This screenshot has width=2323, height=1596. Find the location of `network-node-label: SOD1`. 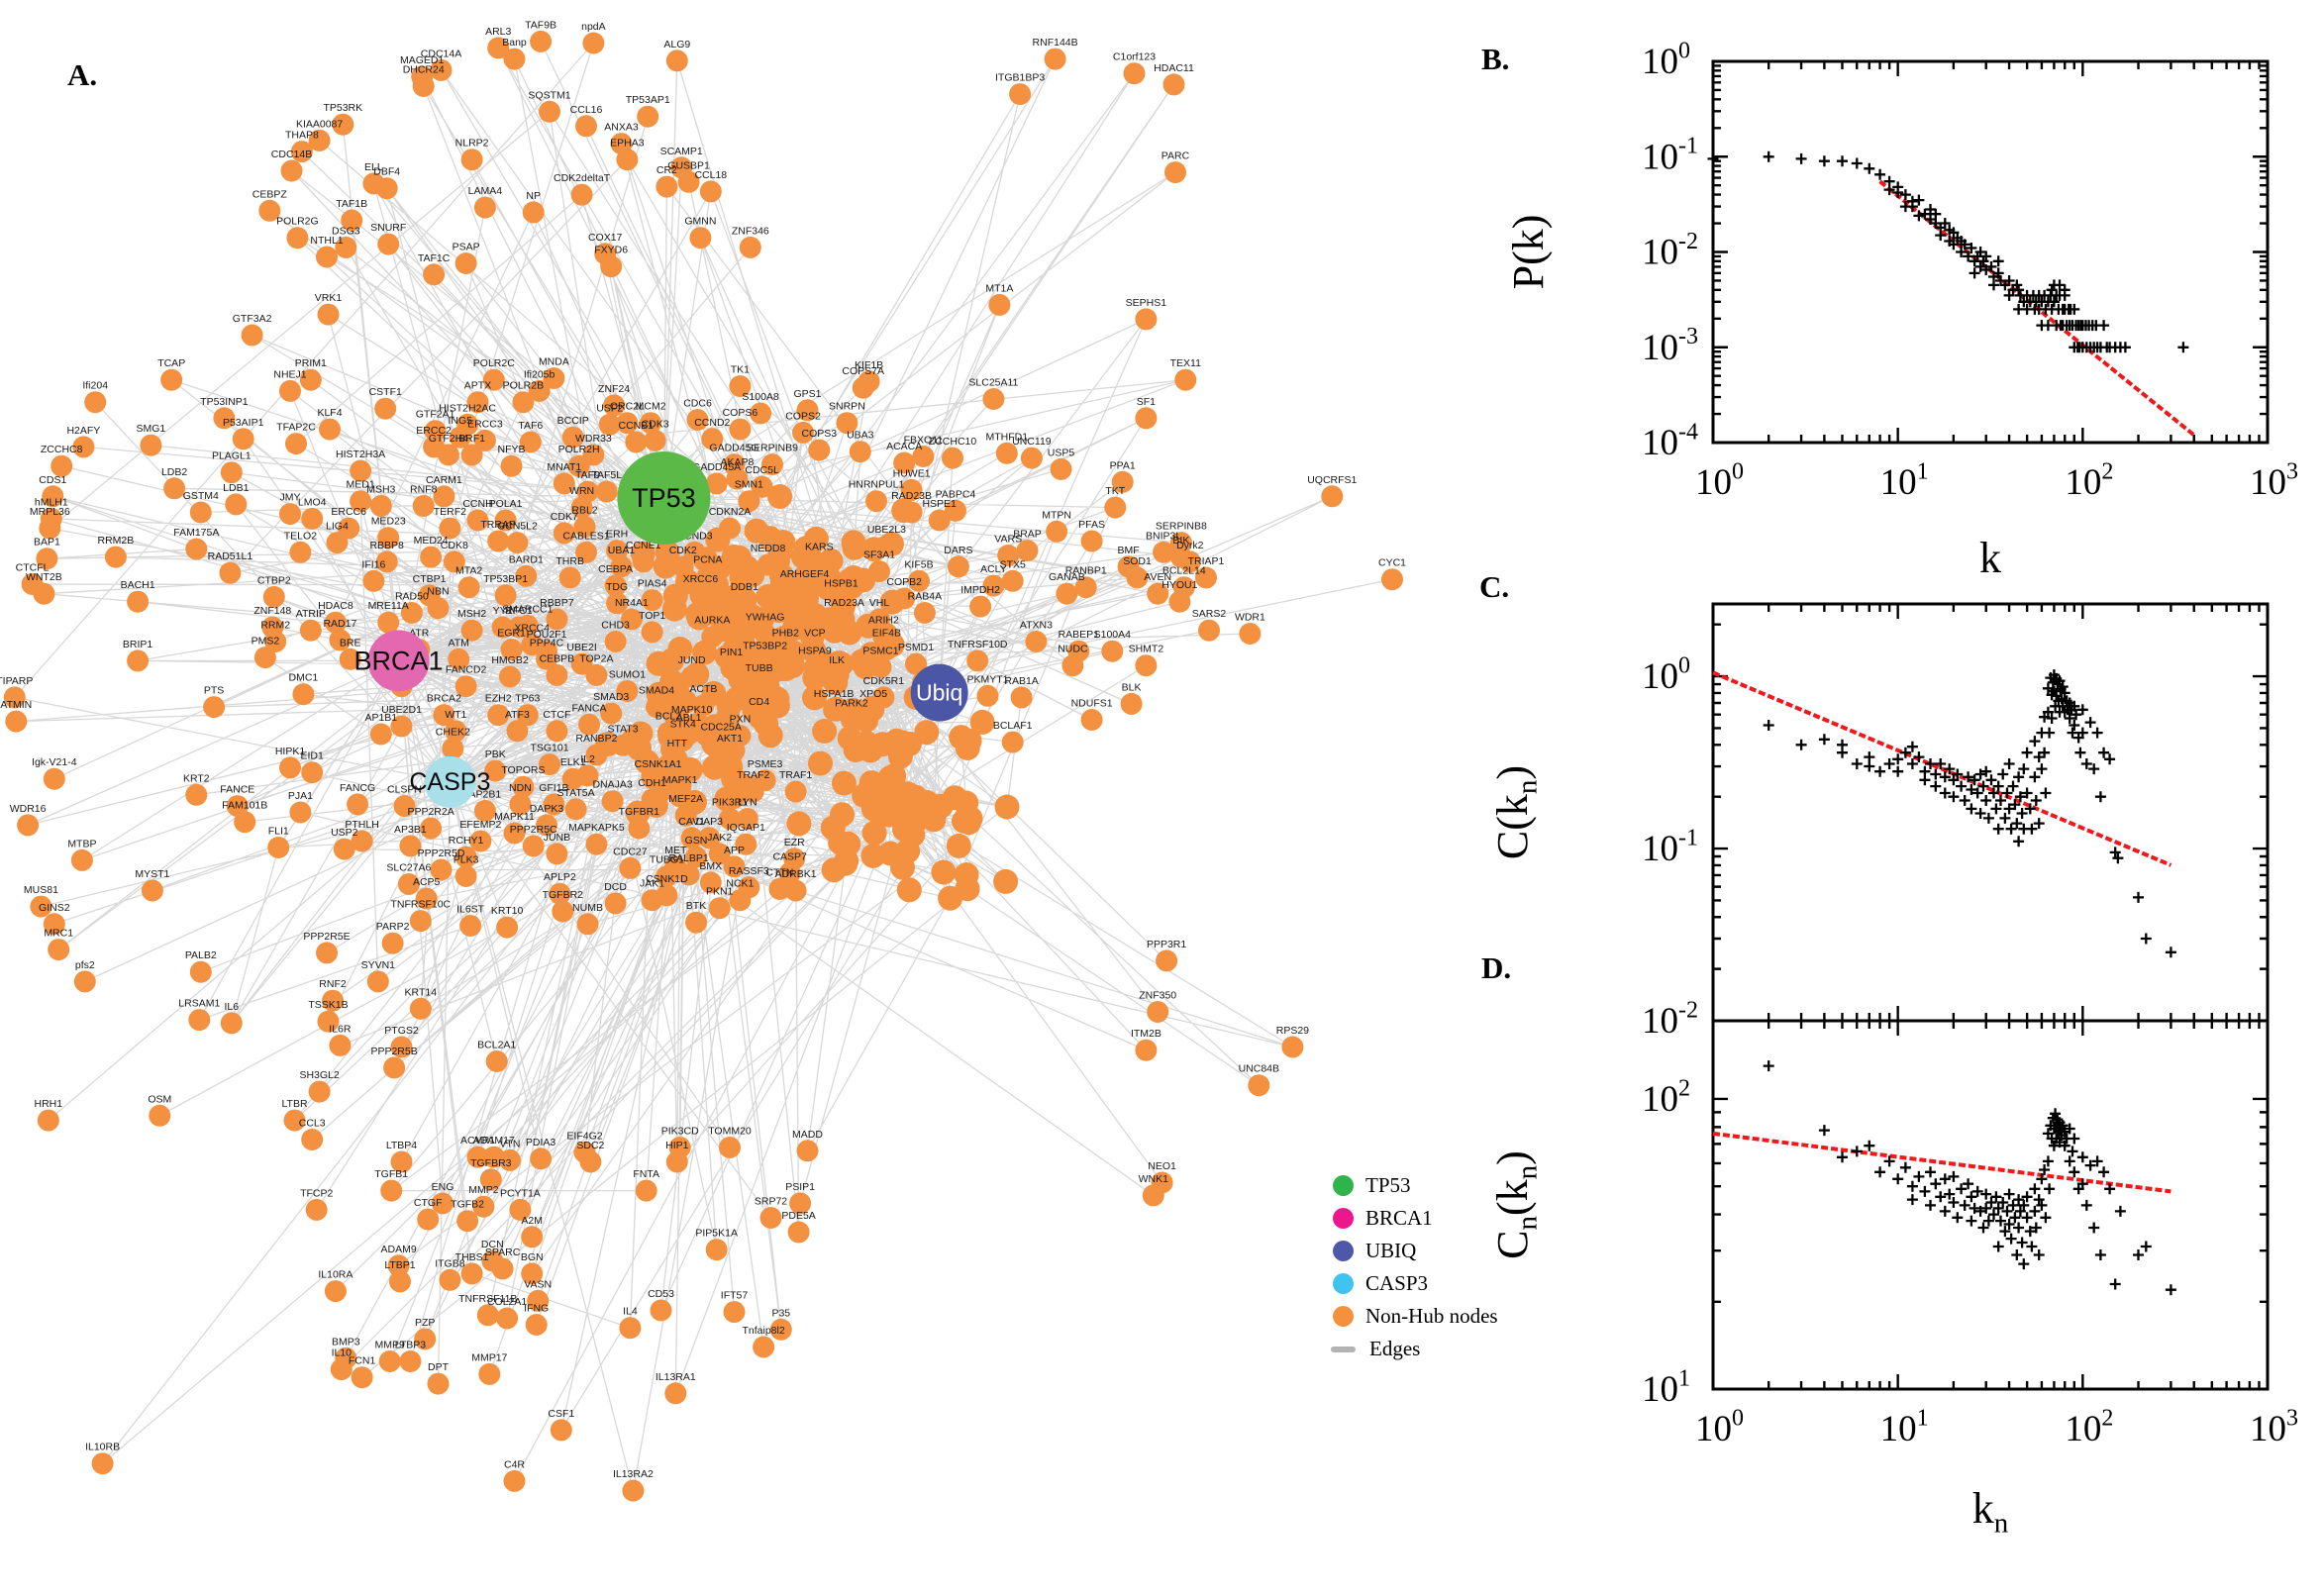

network-node-label: SOD1 is located at coordinates (1137, 561).